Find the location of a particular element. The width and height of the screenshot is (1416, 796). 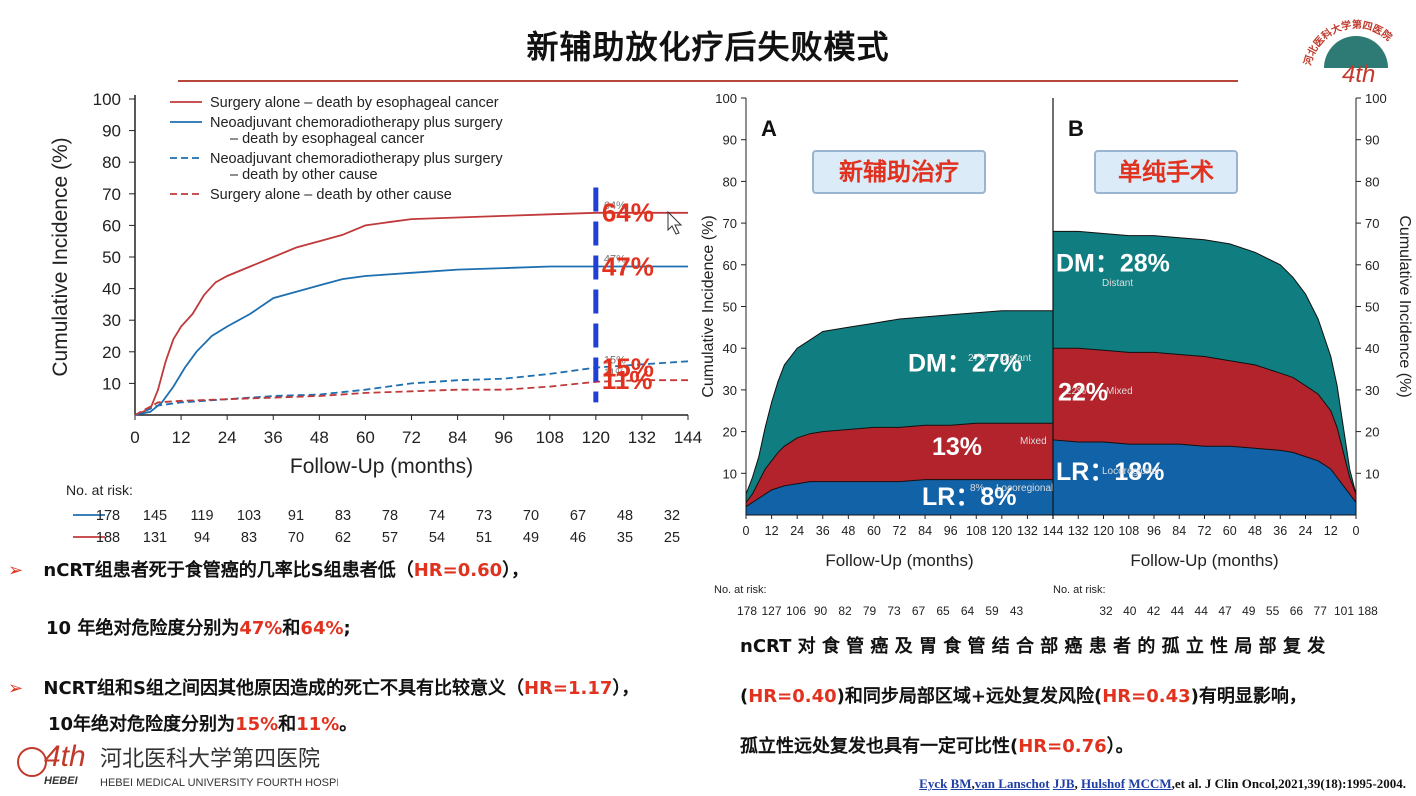

risk-value: 59 is located at coordinates (992, 611).